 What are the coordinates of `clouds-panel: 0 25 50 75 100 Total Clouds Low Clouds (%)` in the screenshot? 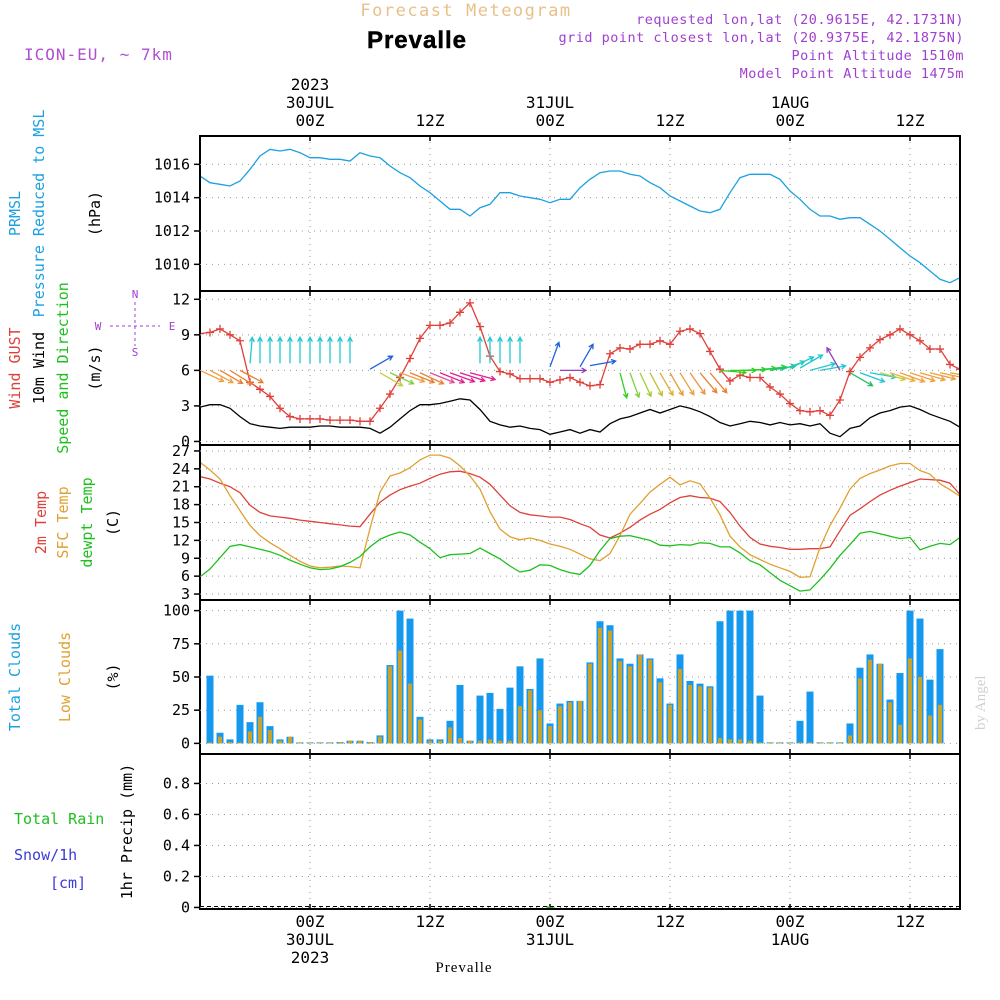 It's located at (483, 677).